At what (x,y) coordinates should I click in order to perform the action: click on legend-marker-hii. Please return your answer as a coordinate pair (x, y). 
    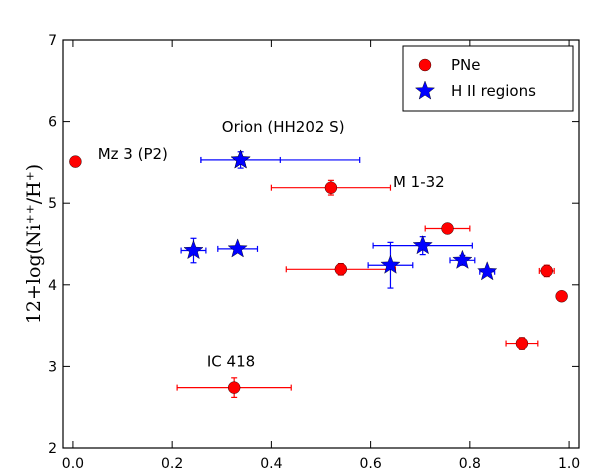
    Looking at the image, I should click on (425, 90).